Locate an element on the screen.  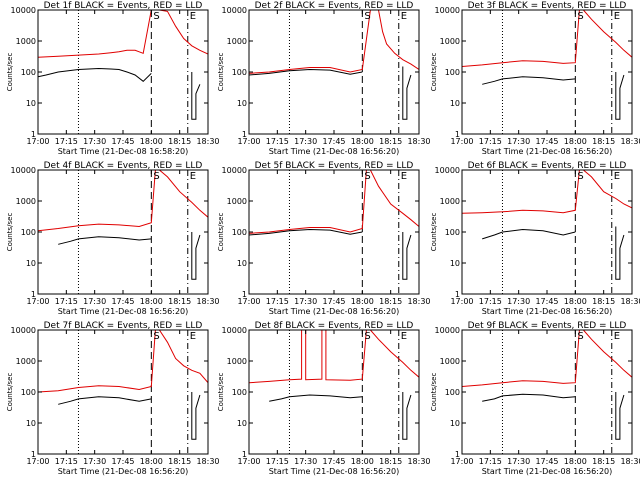
subplot-title: Det 2f BLACK = Events, RED = LLD is located at coordinates (334, 6).